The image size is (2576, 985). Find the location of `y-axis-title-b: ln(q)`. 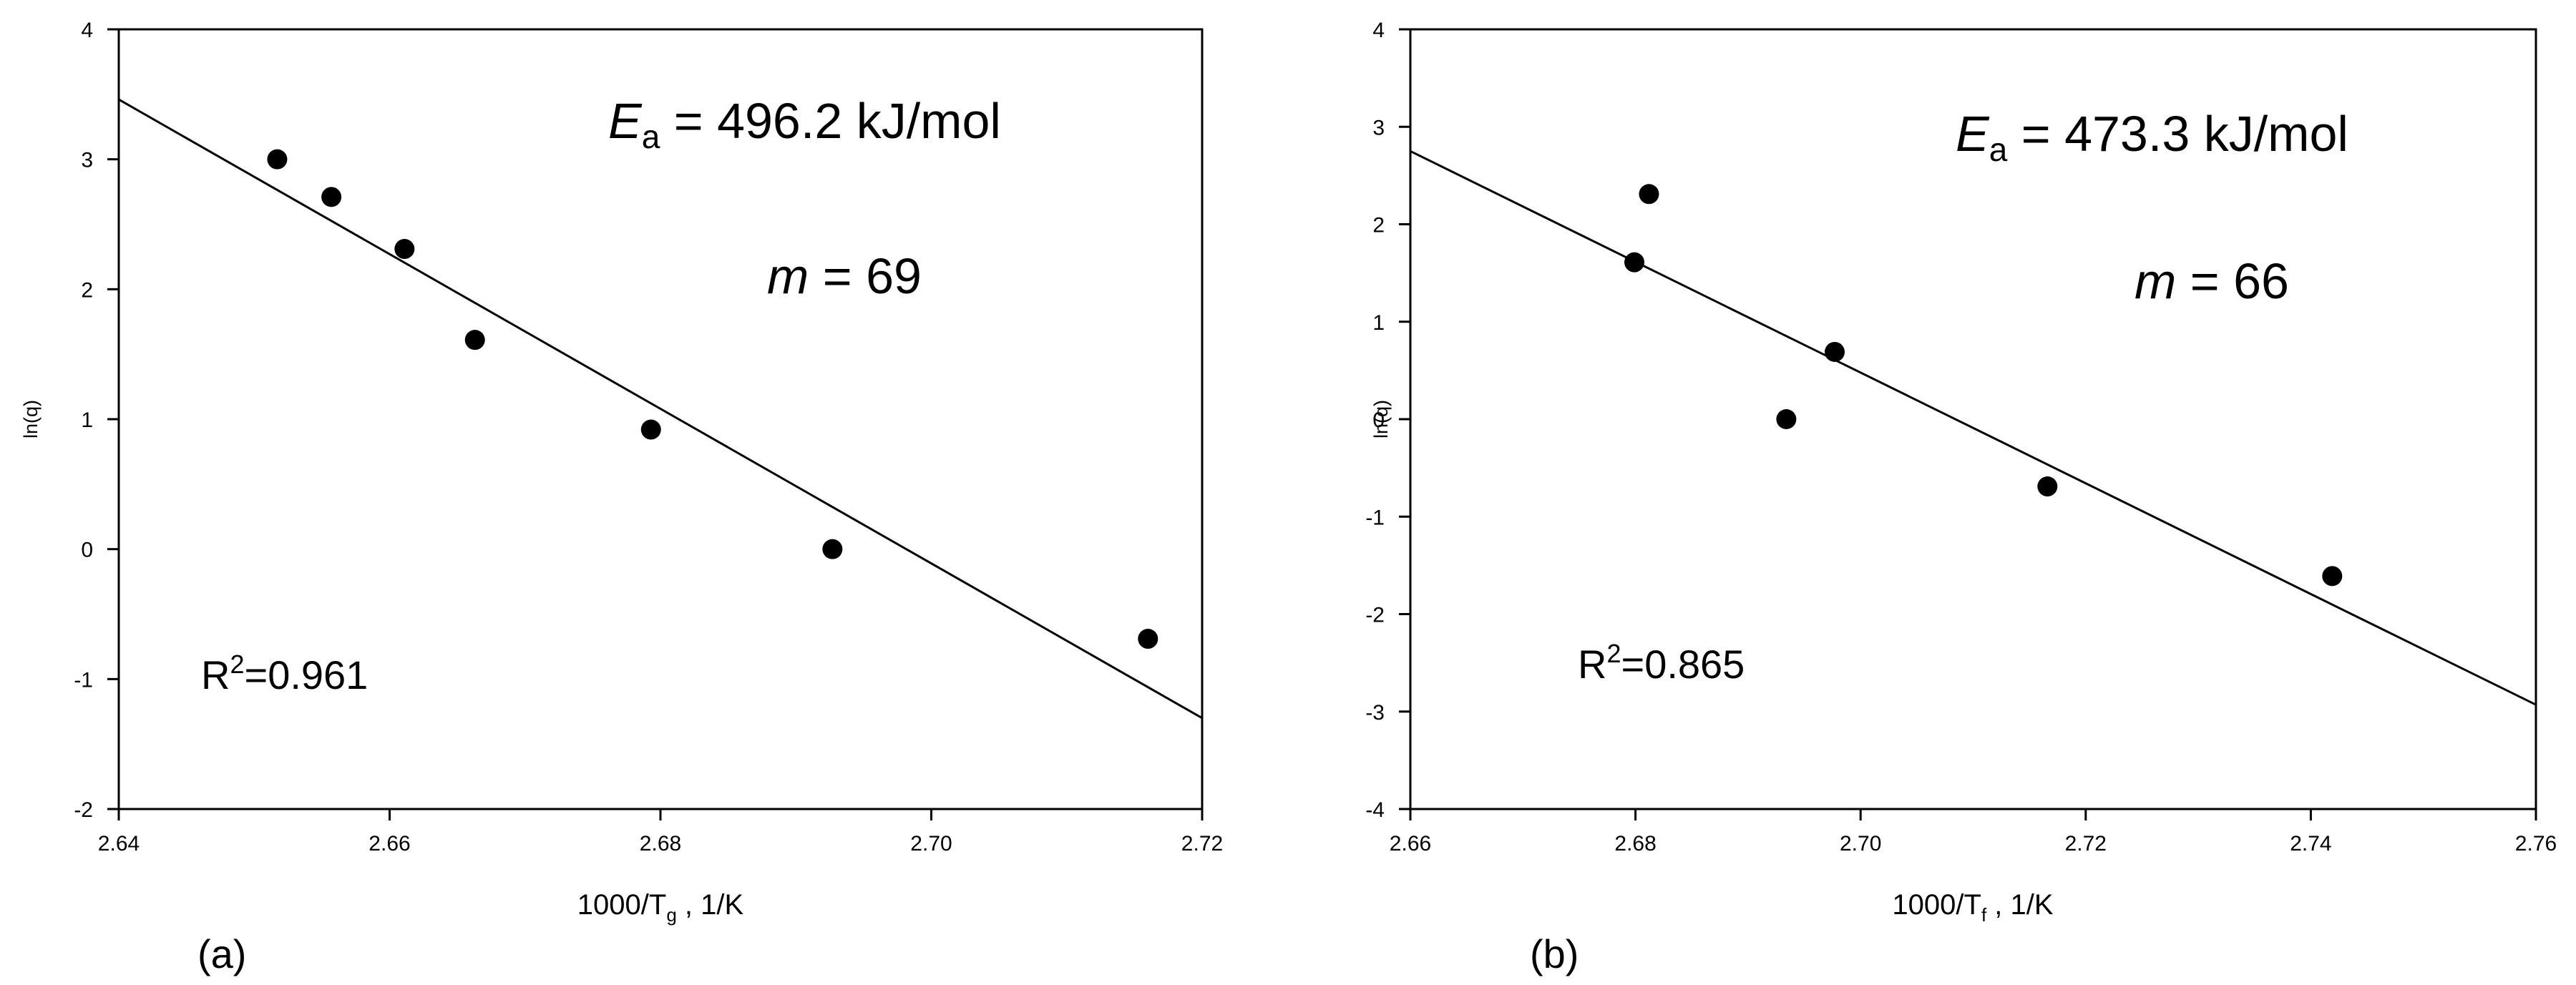

y-axis-title-b: ln(q) is located at coordinates (1381, 419).